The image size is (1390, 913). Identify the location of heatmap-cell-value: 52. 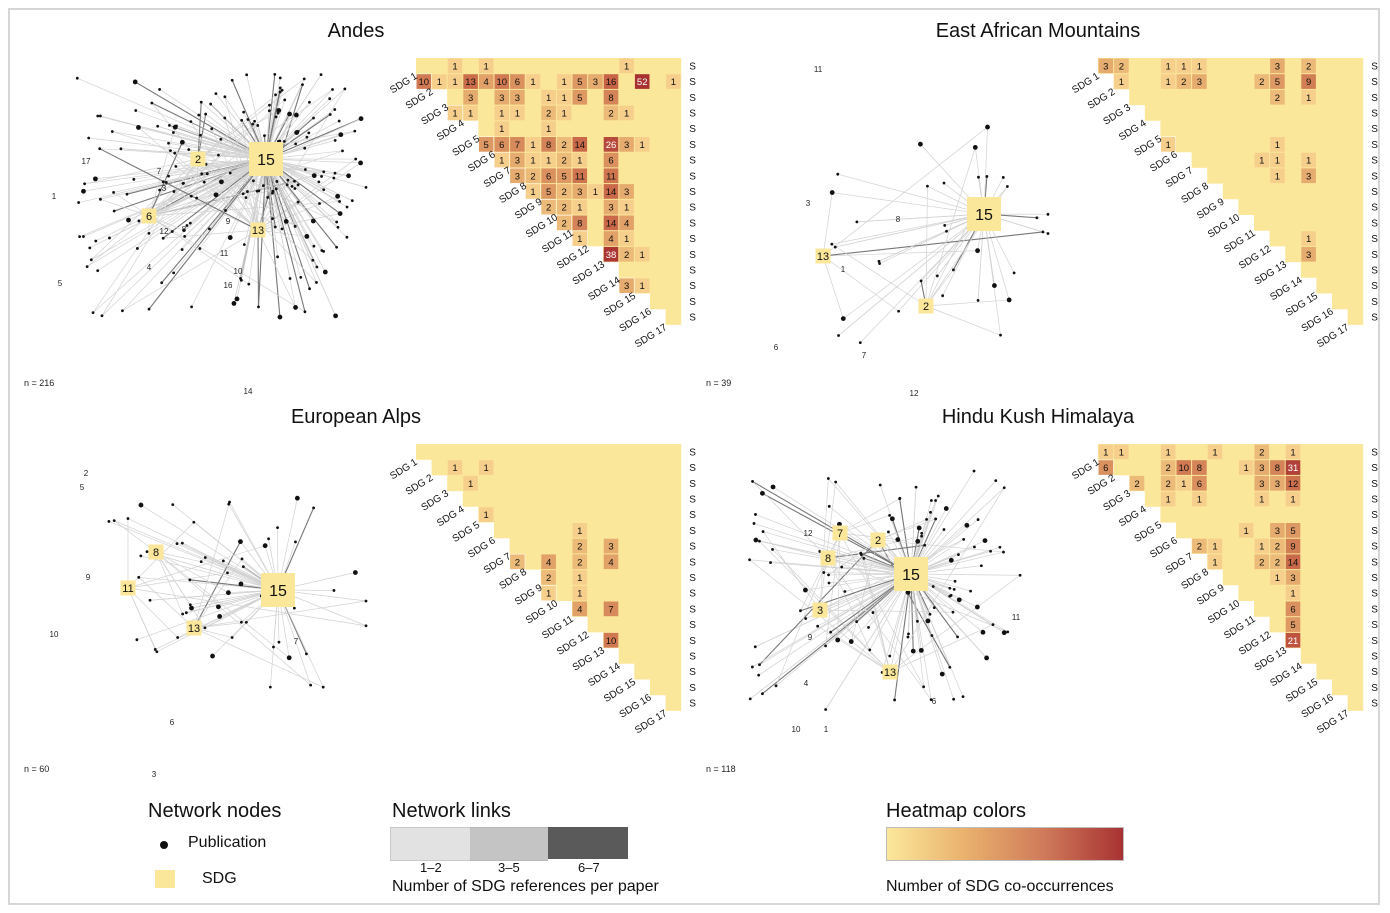
(642, 82).